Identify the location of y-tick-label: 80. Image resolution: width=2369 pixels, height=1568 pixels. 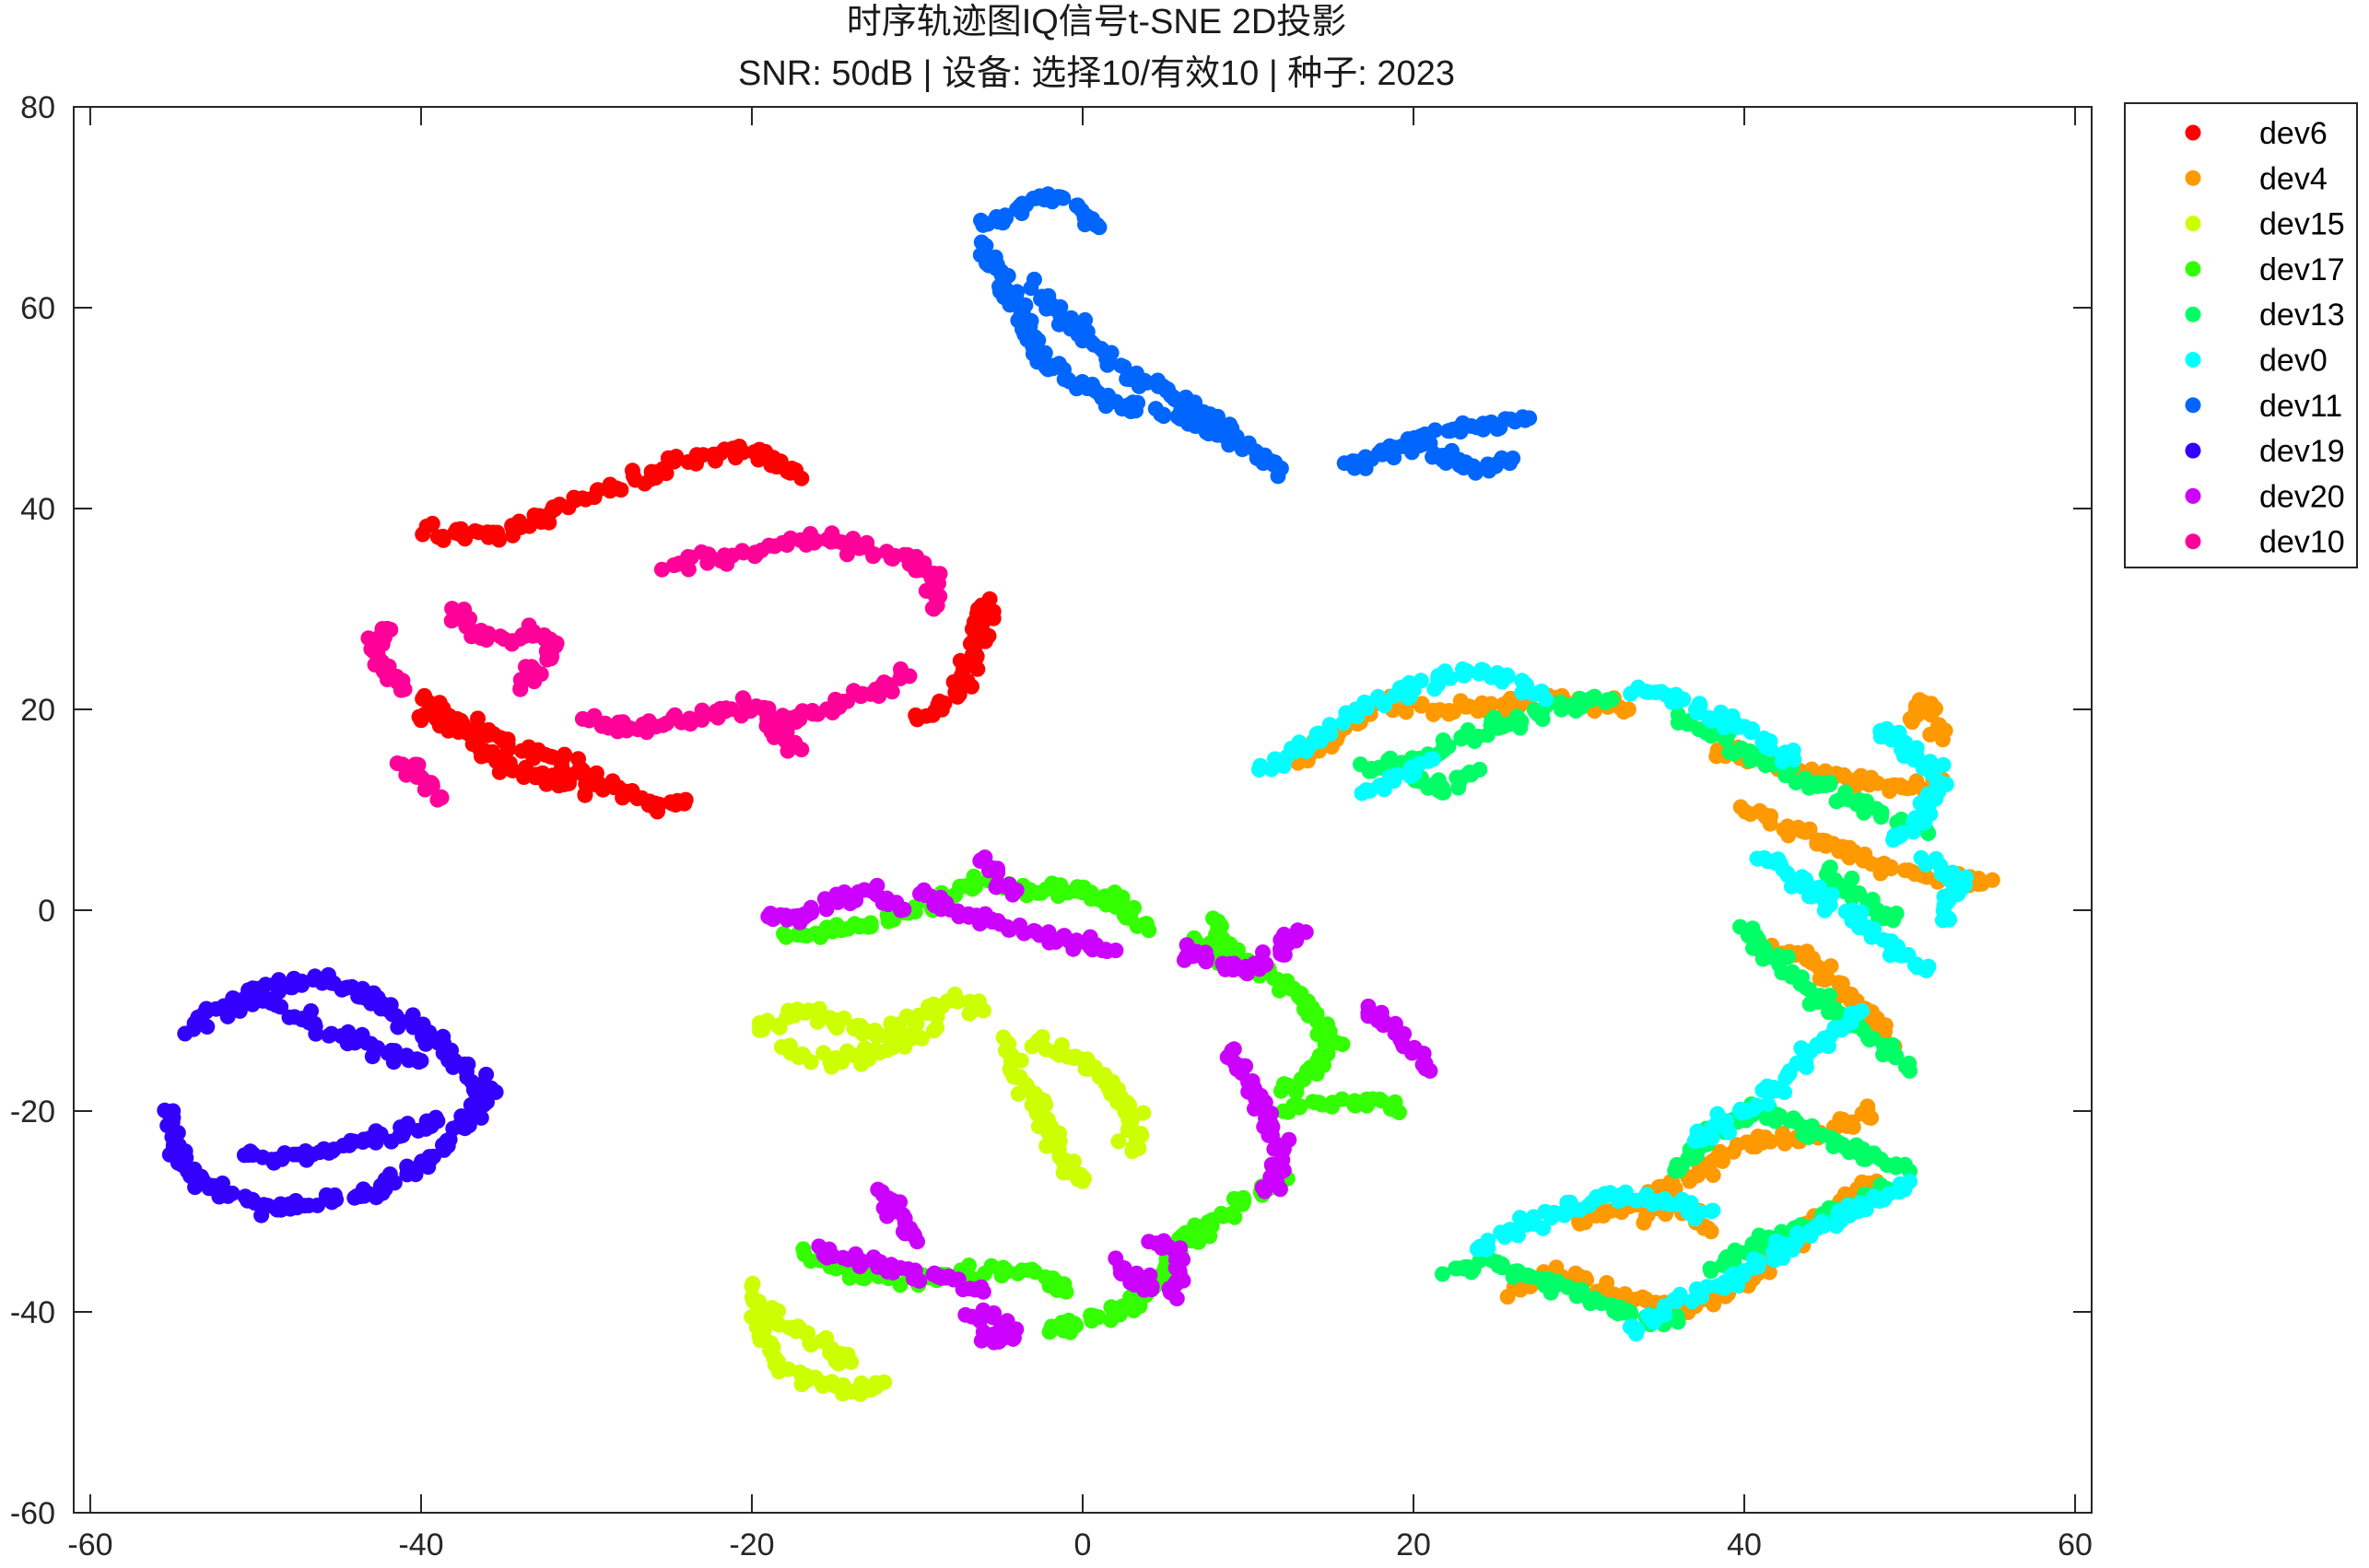
(38, 107).